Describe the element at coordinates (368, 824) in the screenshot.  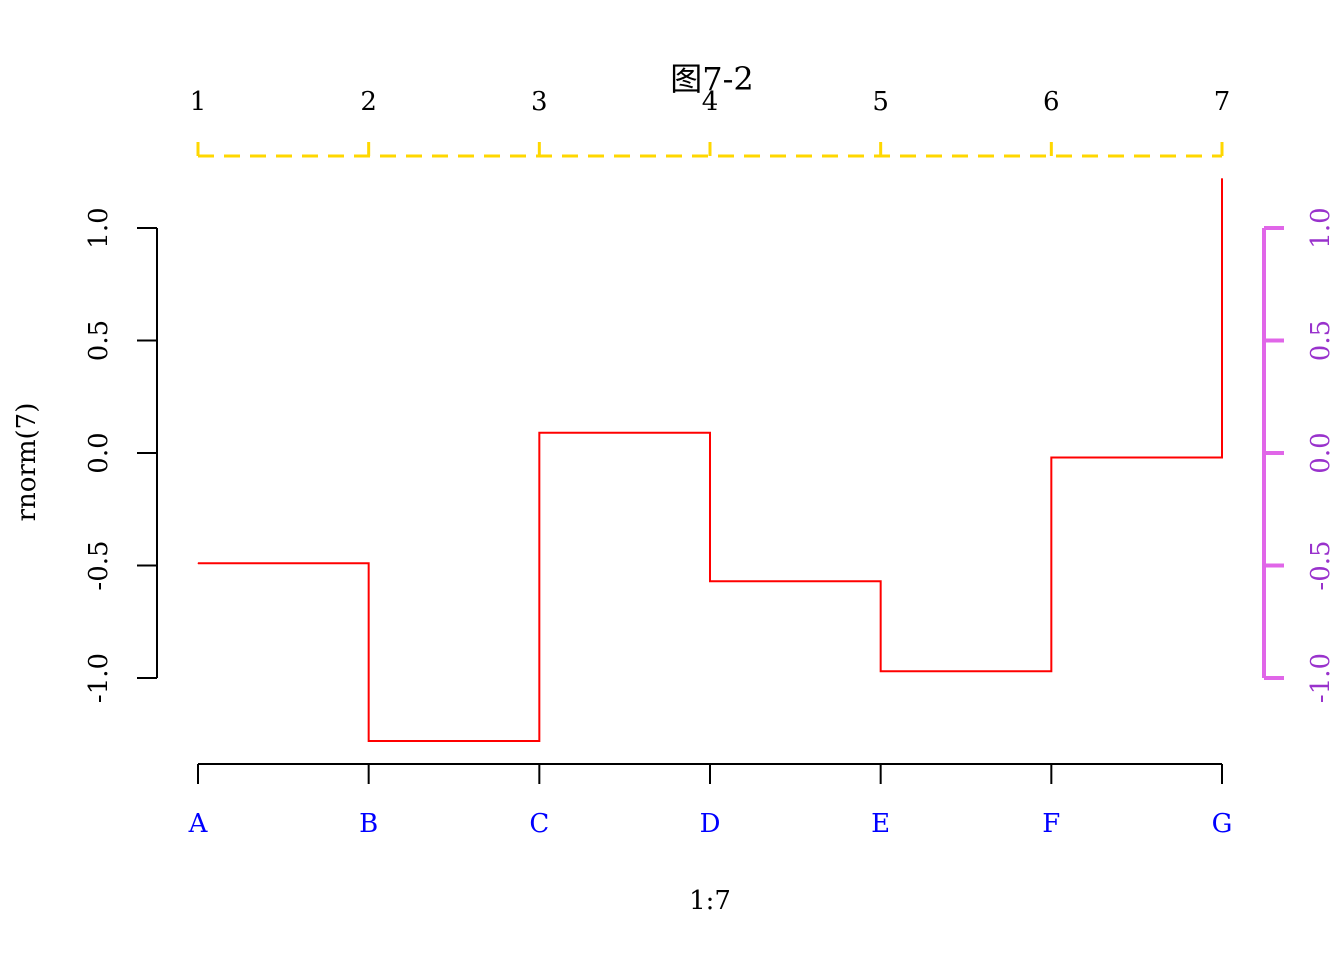
I see `bottom-tick-label: B` at that location.